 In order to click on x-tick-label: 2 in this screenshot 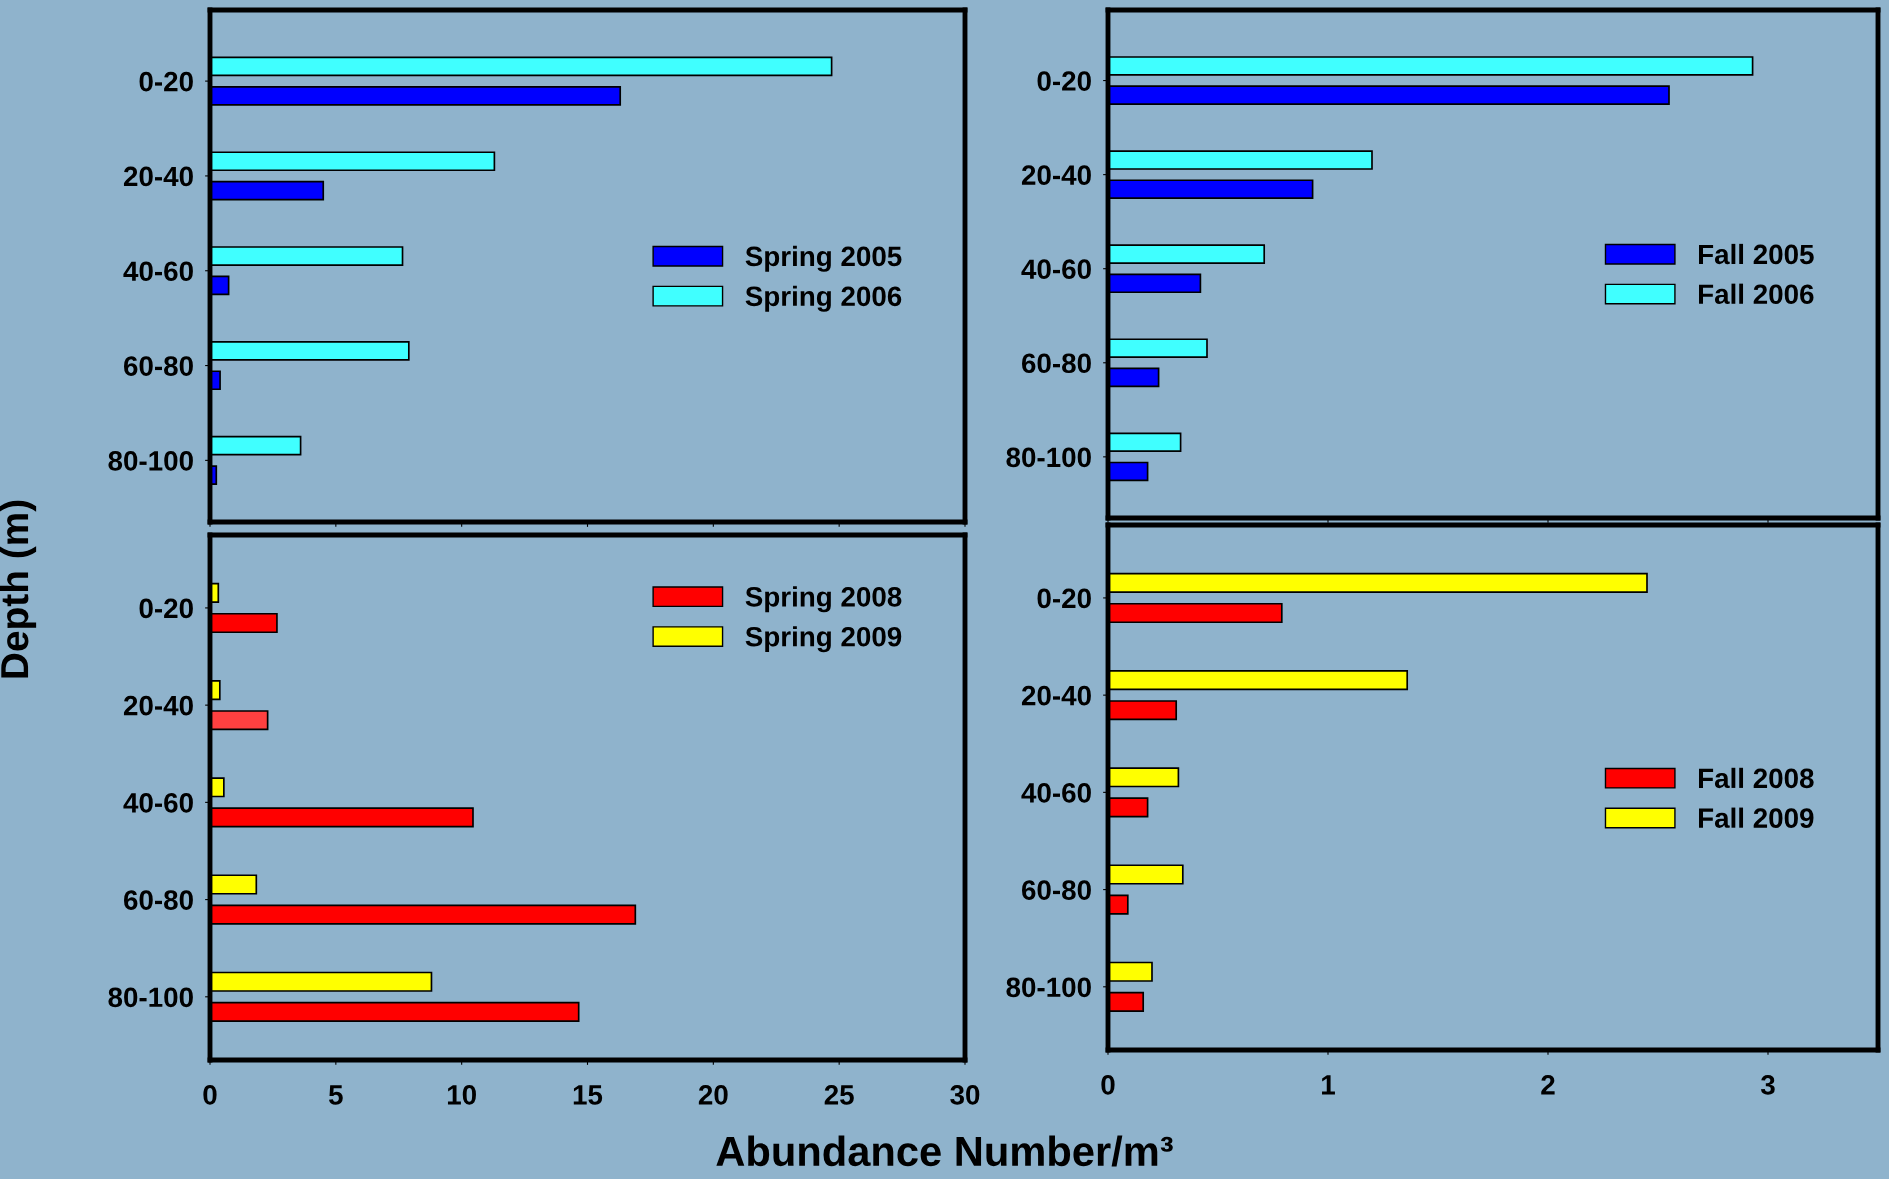, I will do `click(1548, 1085)`.